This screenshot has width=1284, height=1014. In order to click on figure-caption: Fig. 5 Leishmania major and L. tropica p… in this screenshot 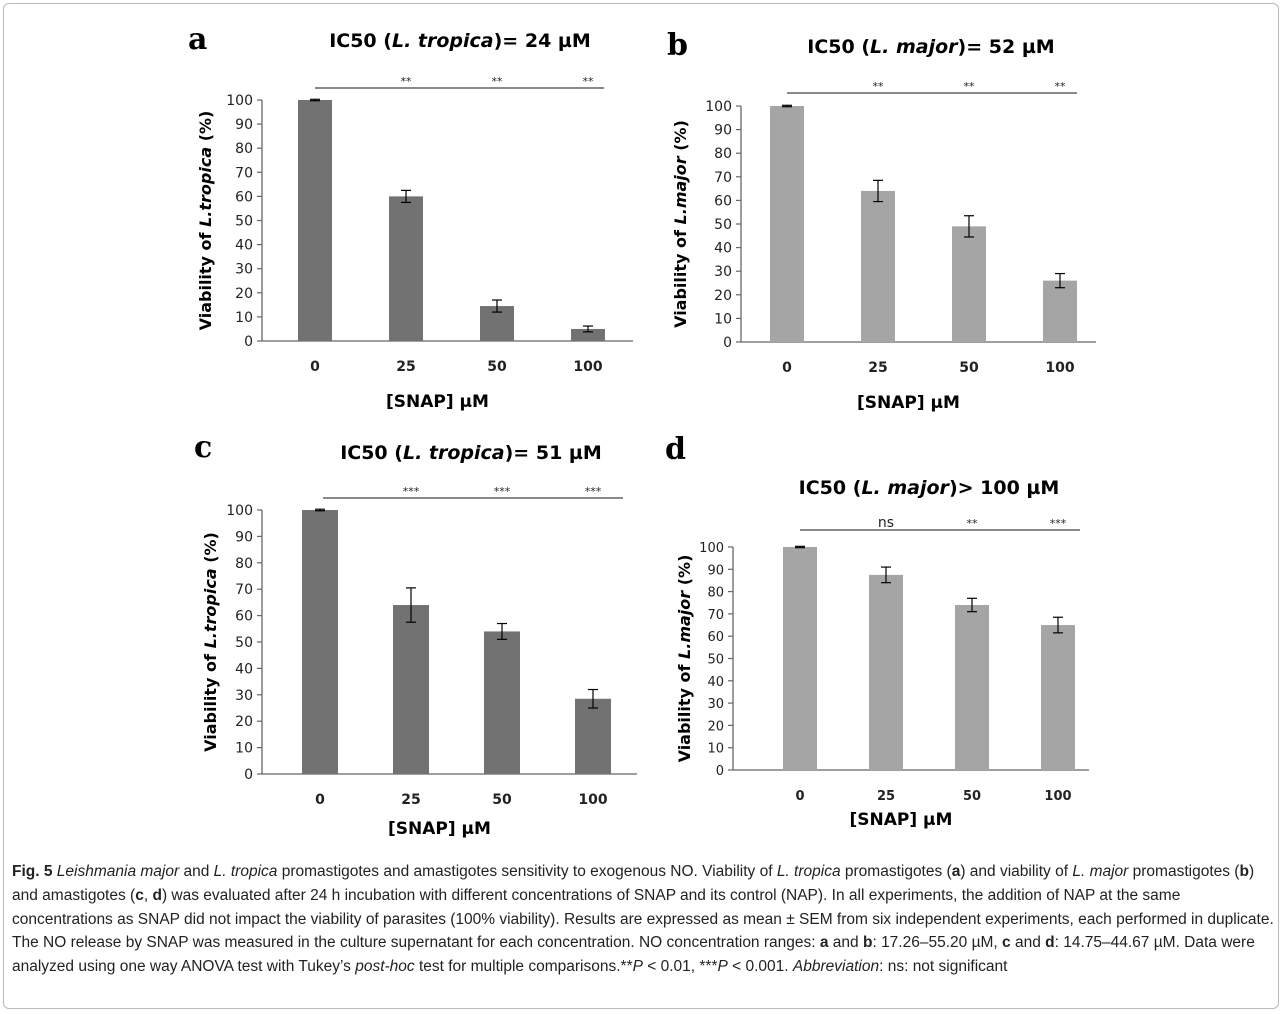, I will do `click(643, 919)`.